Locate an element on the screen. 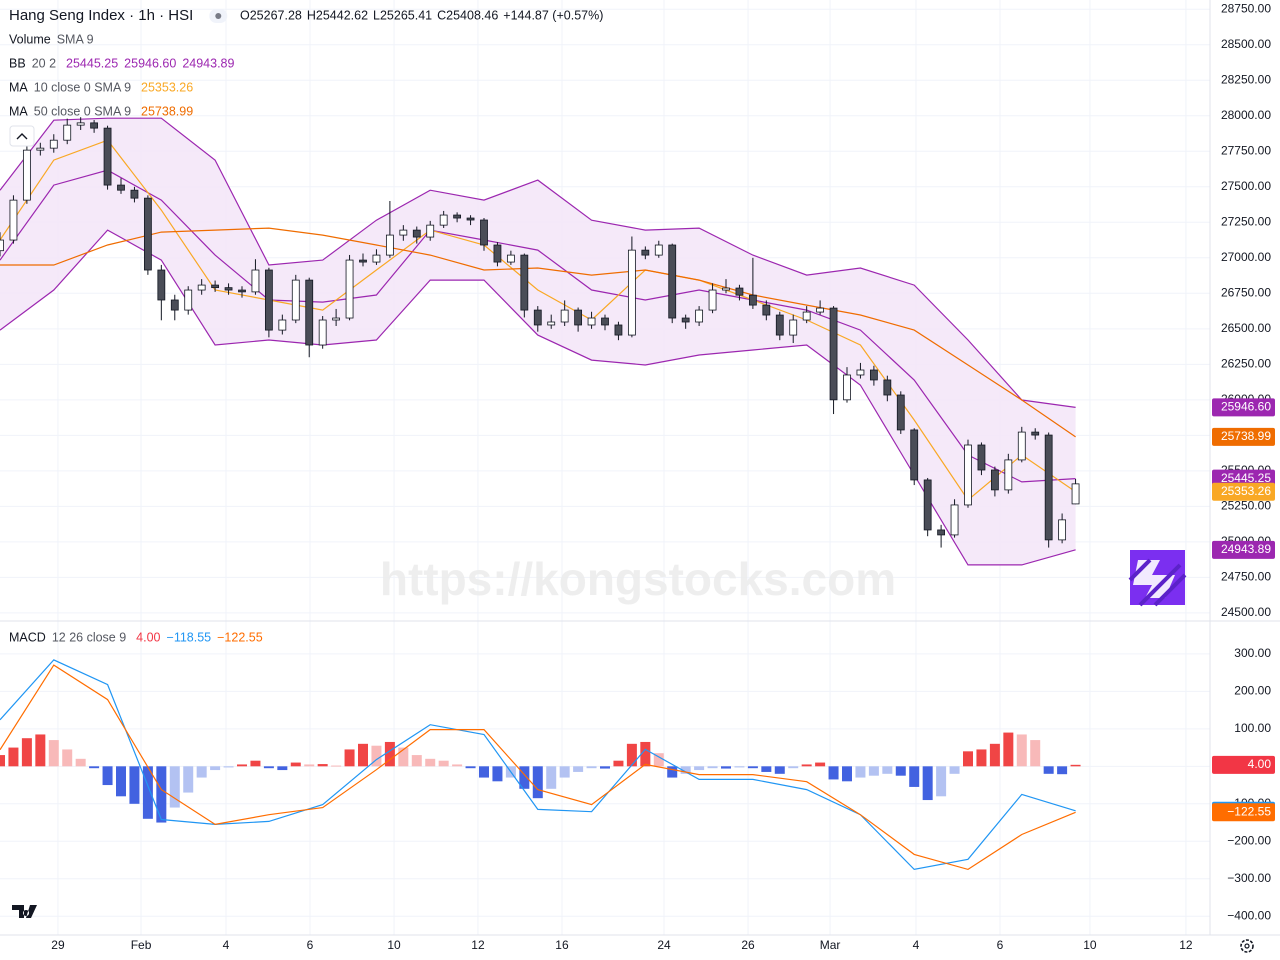  logo-stripes is located at coordinates (1157, 582).